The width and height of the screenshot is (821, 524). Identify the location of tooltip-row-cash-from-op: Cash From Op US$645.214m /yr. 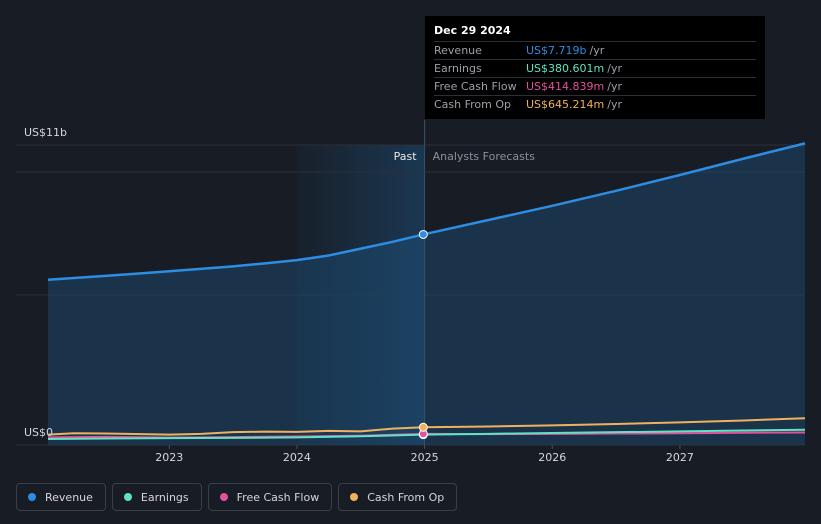
(595, 104).